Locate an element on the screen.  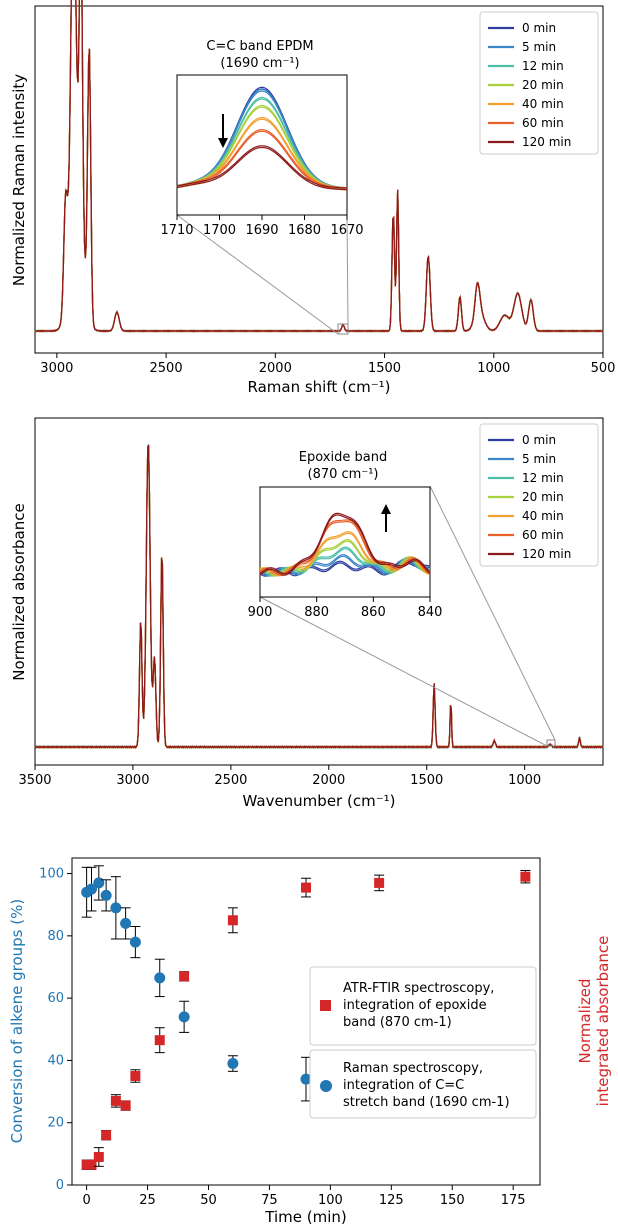
ftir-legend-label: 0 min is located at coordinates (539, 440).